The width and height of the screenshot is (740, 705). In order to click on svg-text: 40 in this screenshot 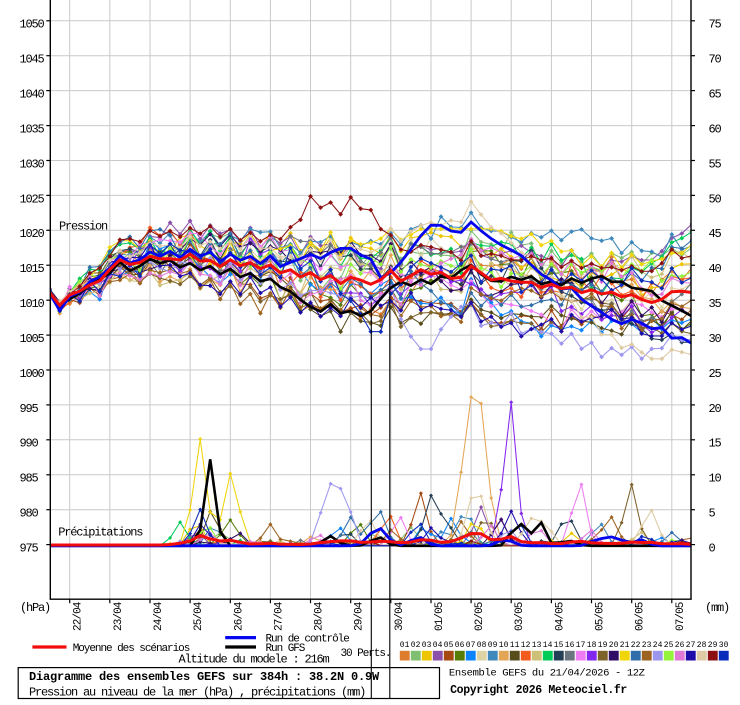, I will do `click(715, 269)`.